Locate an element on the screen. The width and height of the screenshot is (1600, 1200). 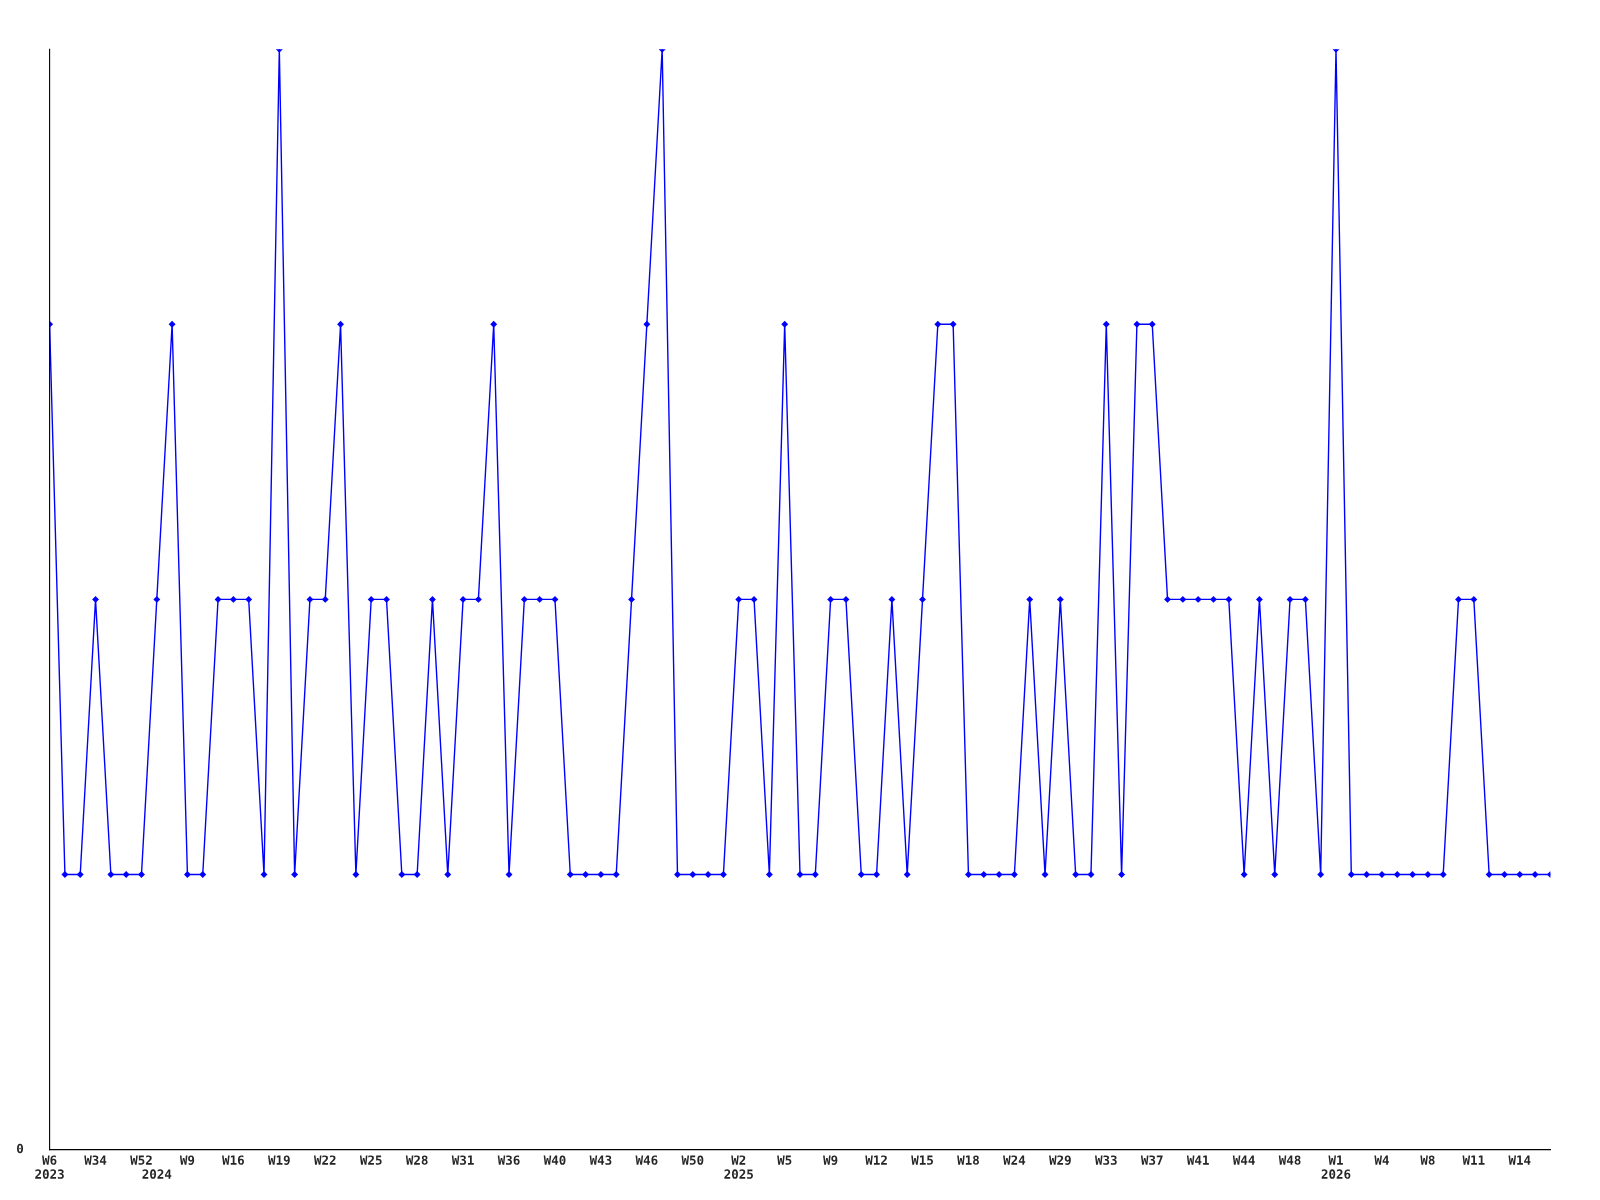
x-tick-label: W19 is located at coordinates (279, 1160).